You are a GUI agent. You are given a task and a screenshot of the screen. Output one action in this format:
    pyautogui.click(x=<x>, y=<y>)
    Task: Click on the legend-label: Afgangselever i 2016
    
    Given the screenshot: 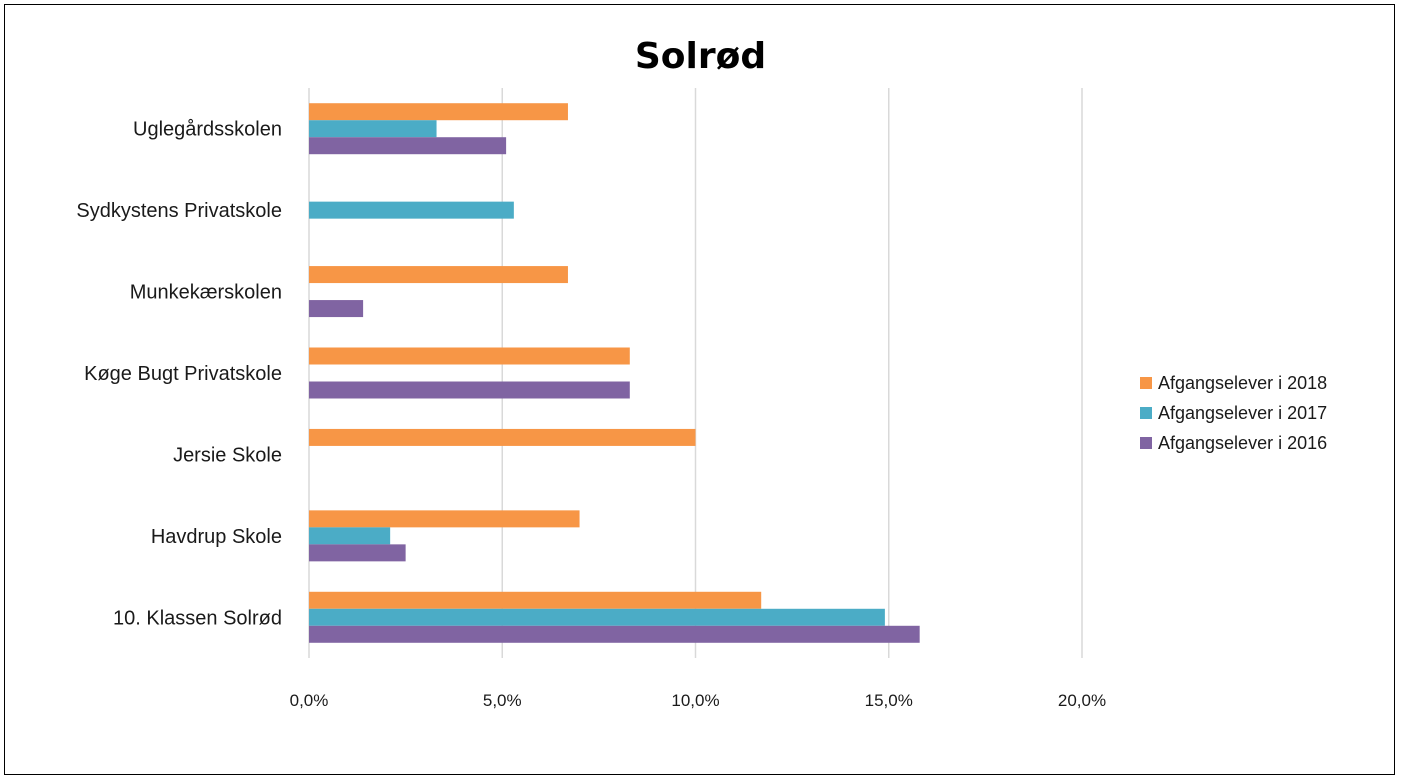 What is the action you would take?
    pyautogui.click(x=1243, y=442)
    